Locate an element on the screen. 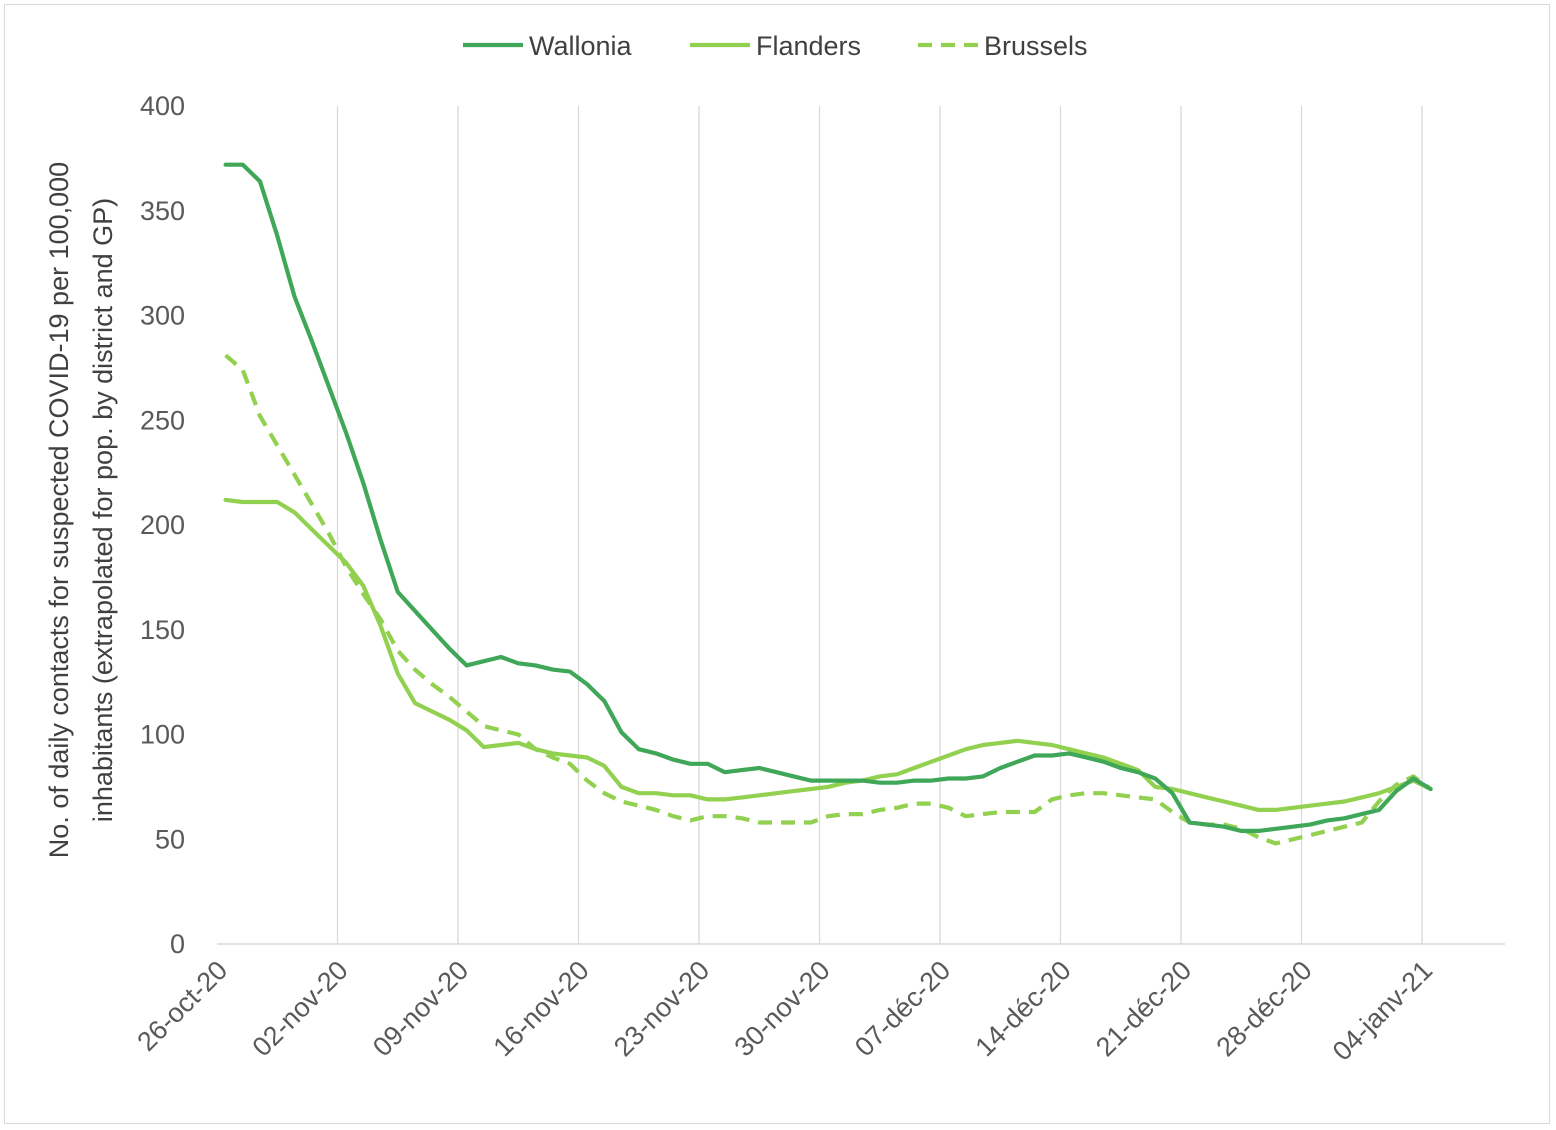  x-tick-label: 14-déc-20 is located at coordinates (1023, 1008).